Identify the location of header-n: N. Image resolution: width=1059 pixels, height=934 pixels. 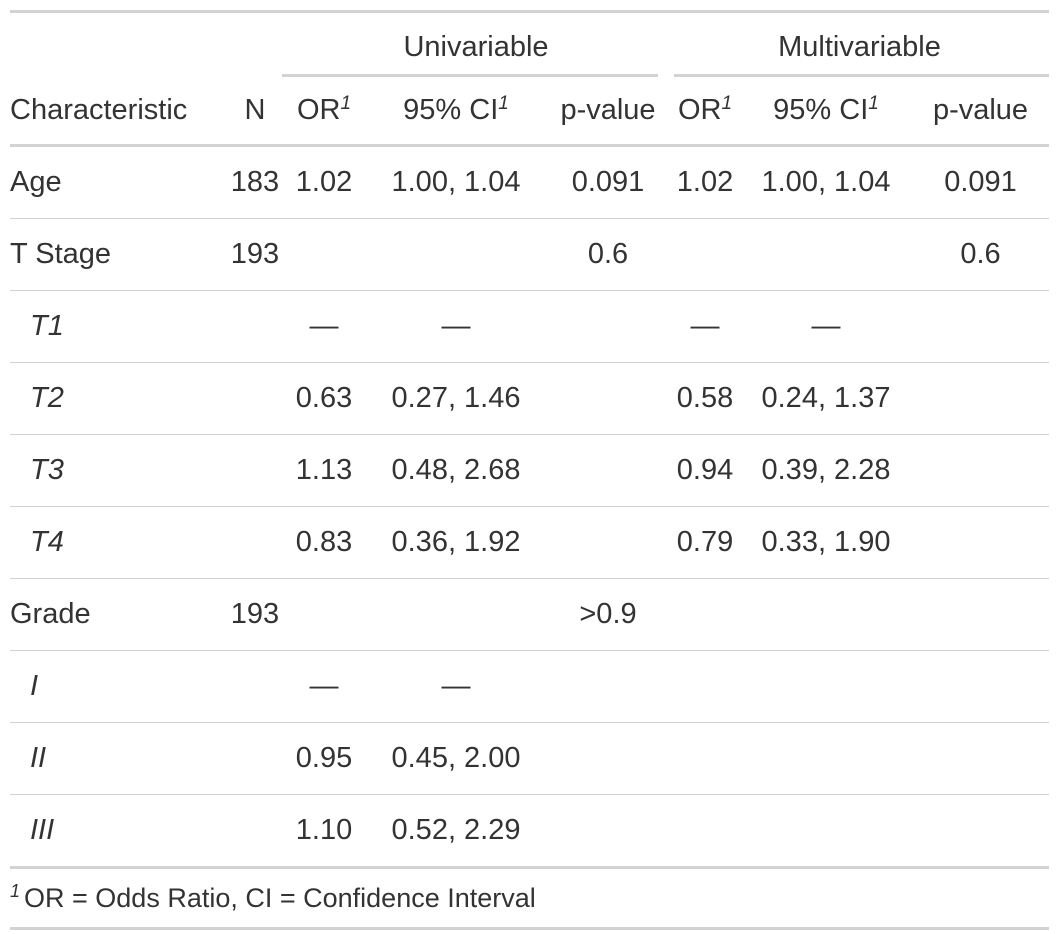
(255, 112).